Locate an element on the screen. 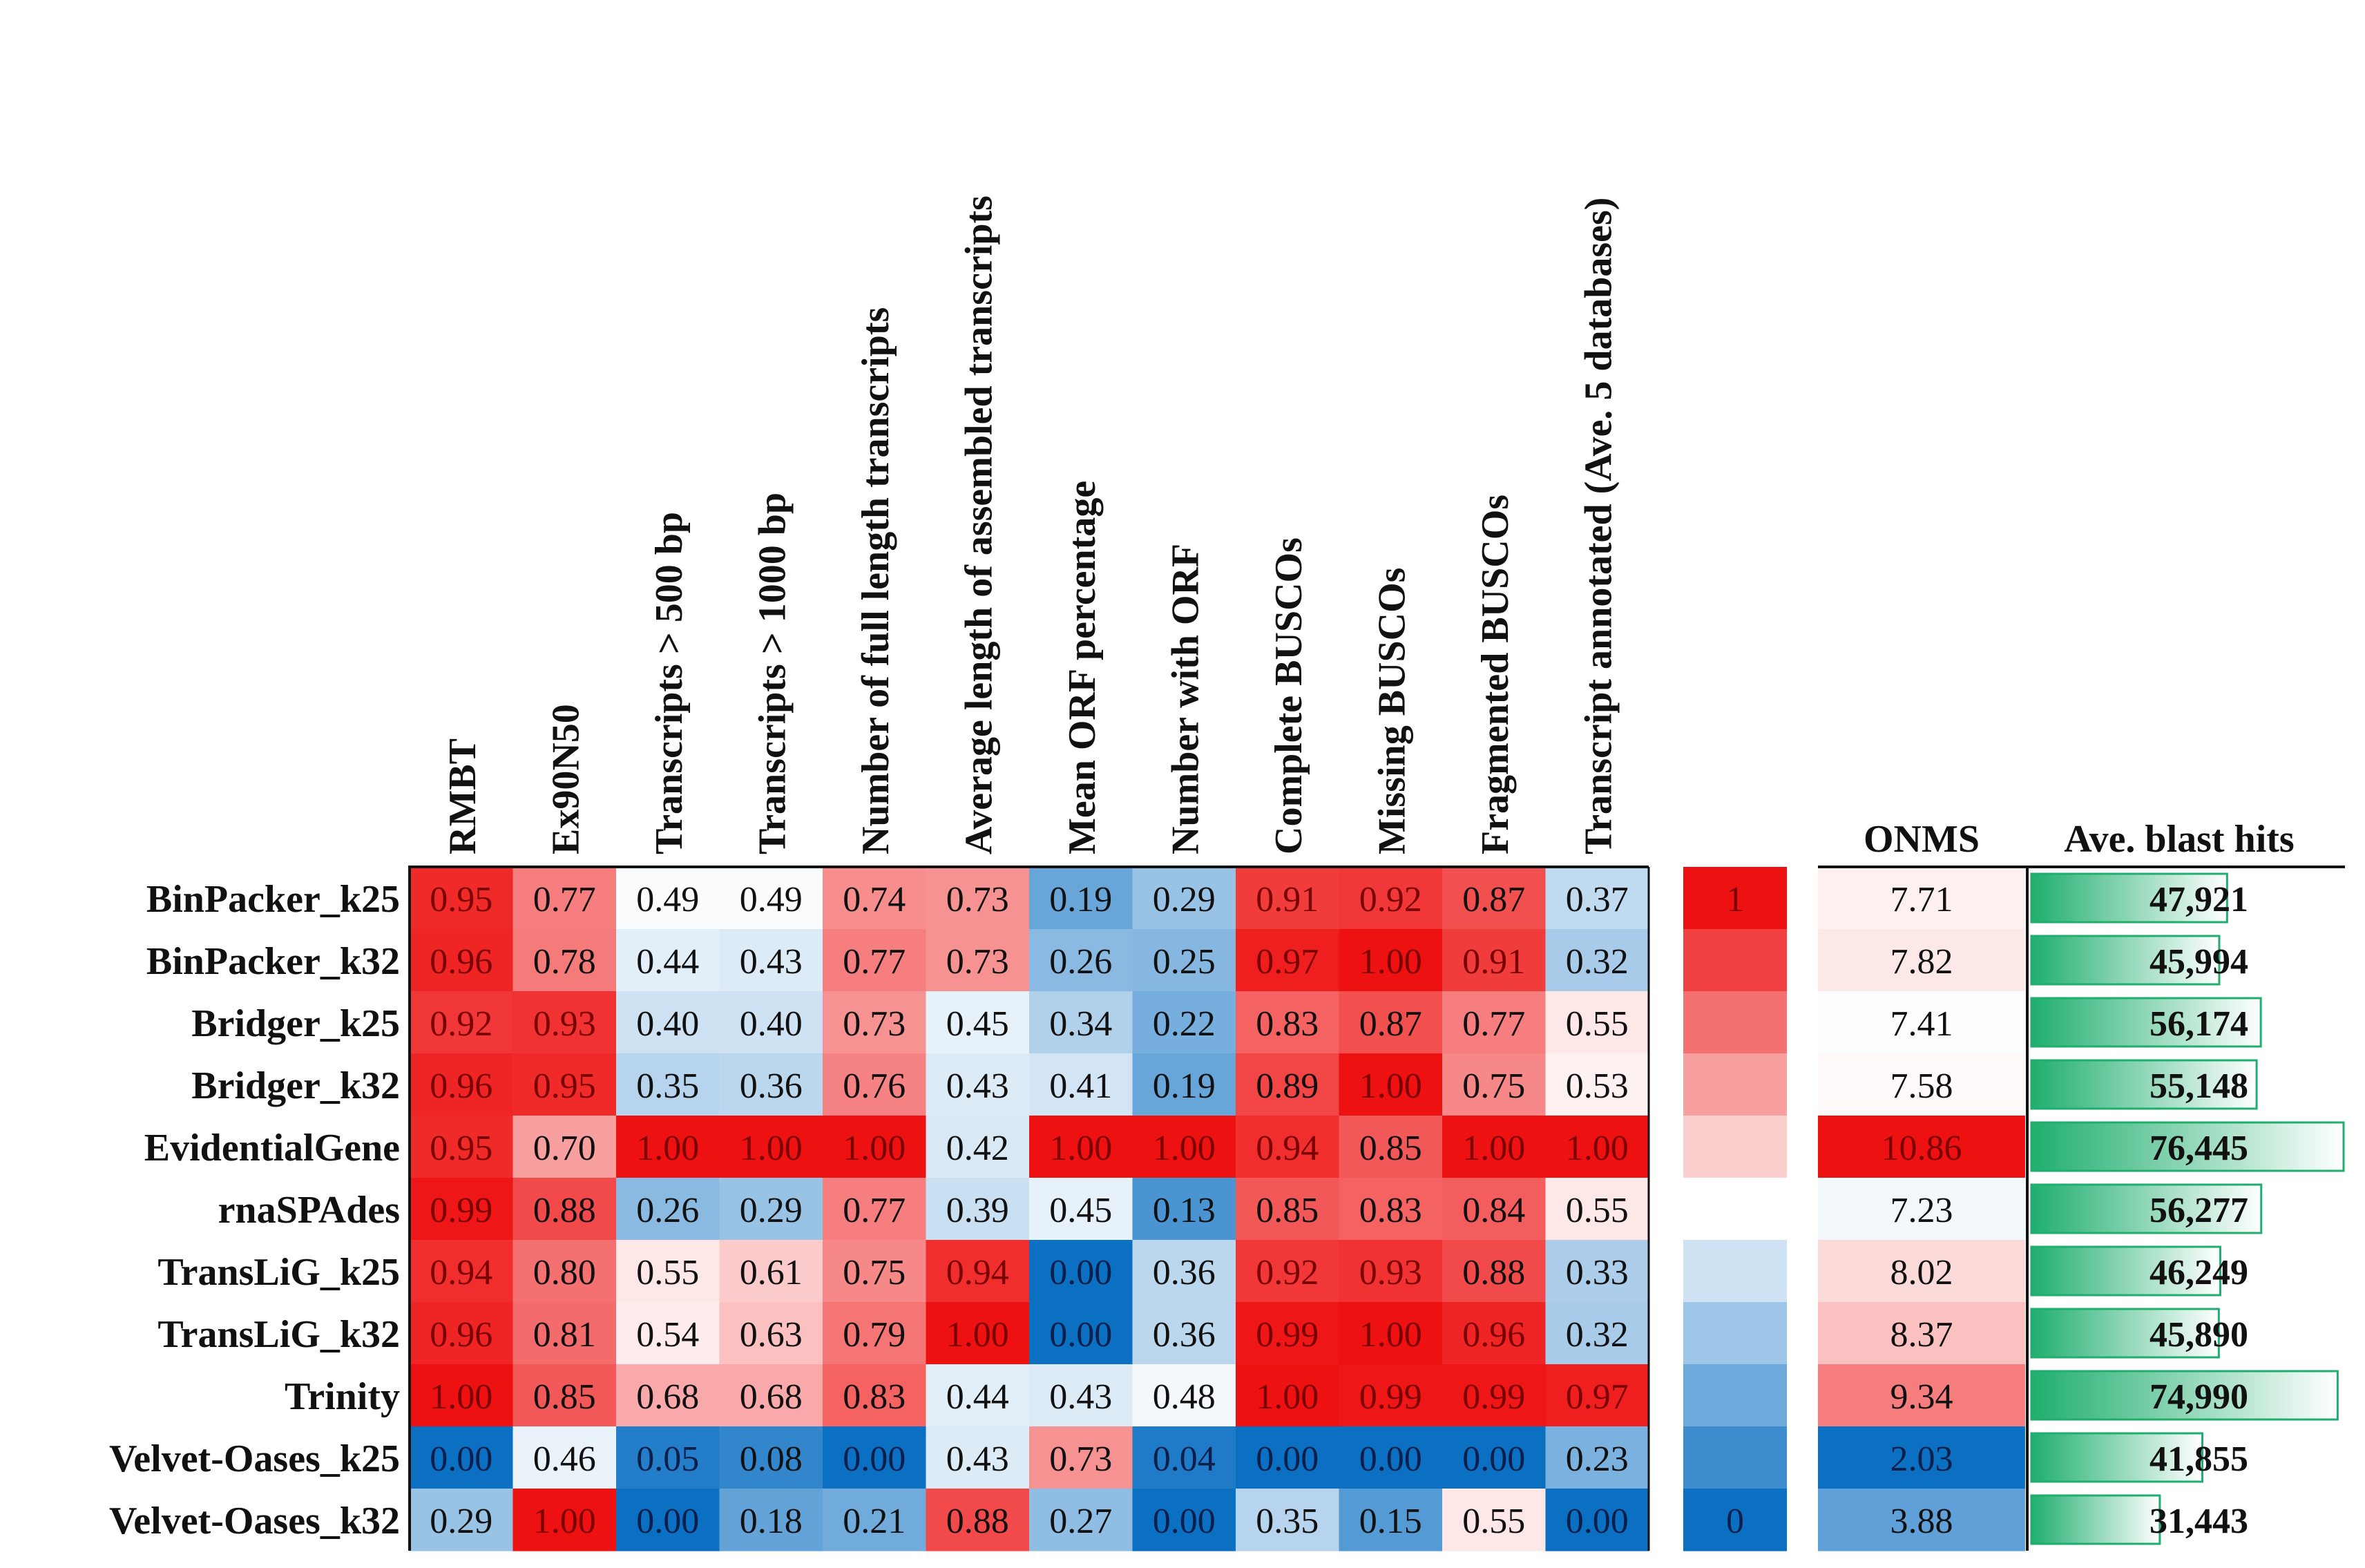 The height and width of the screenshot is (1568, 2365). cell-value: 0.53 is located at coordinates (1597, 1086).